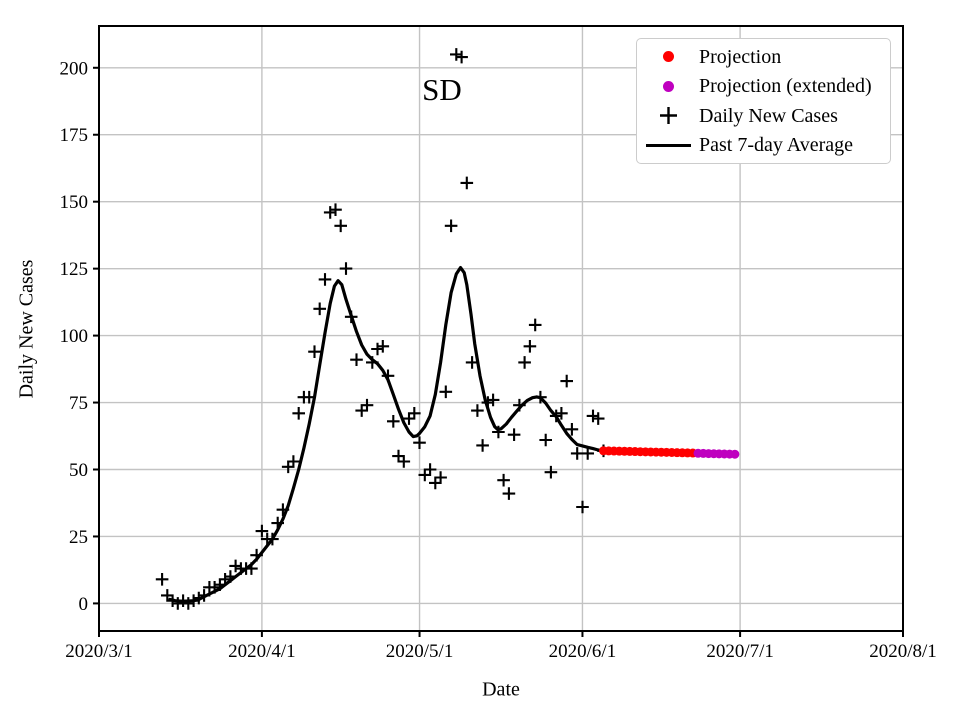 The height and width of the screenshot is (720, 960). What do you see at coordinates (78, 403) in the screenshot?
I see `y-tick-label: 75` at bounding box center [78, 403].